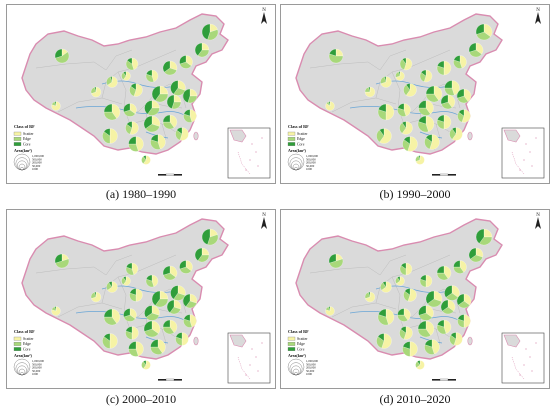 The height and width of the screenshot is (411, 550). What do you see at coordinates (27, 144) in the screenshot?
I see `legend-label-core: Core` at bounding box center [27, 144].